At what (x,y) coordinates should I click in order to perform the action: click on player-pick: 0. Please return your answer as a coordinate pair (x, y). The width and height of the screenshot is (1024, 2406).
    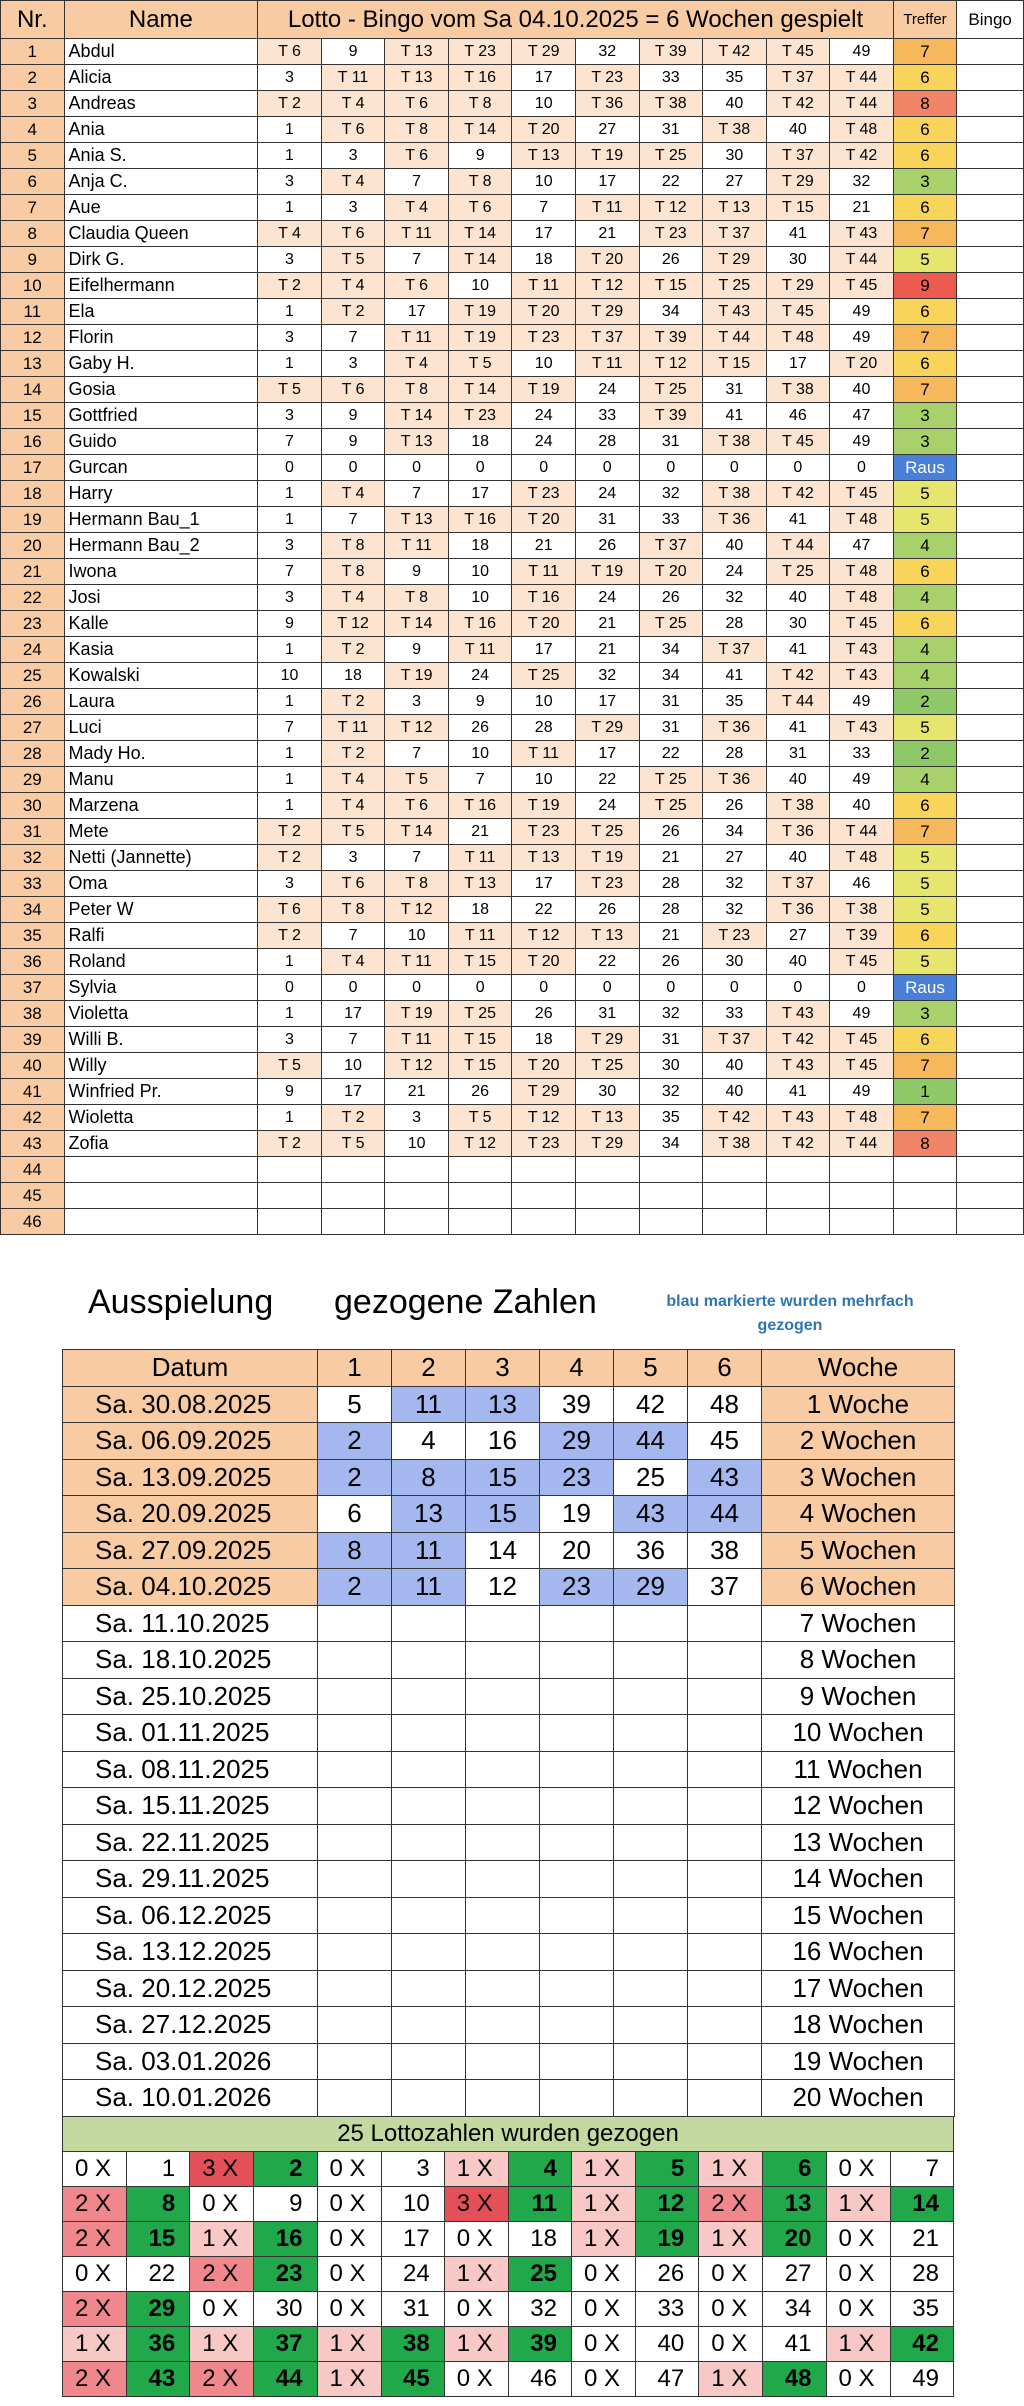
    Looking at the image, I should click on (416, 467).